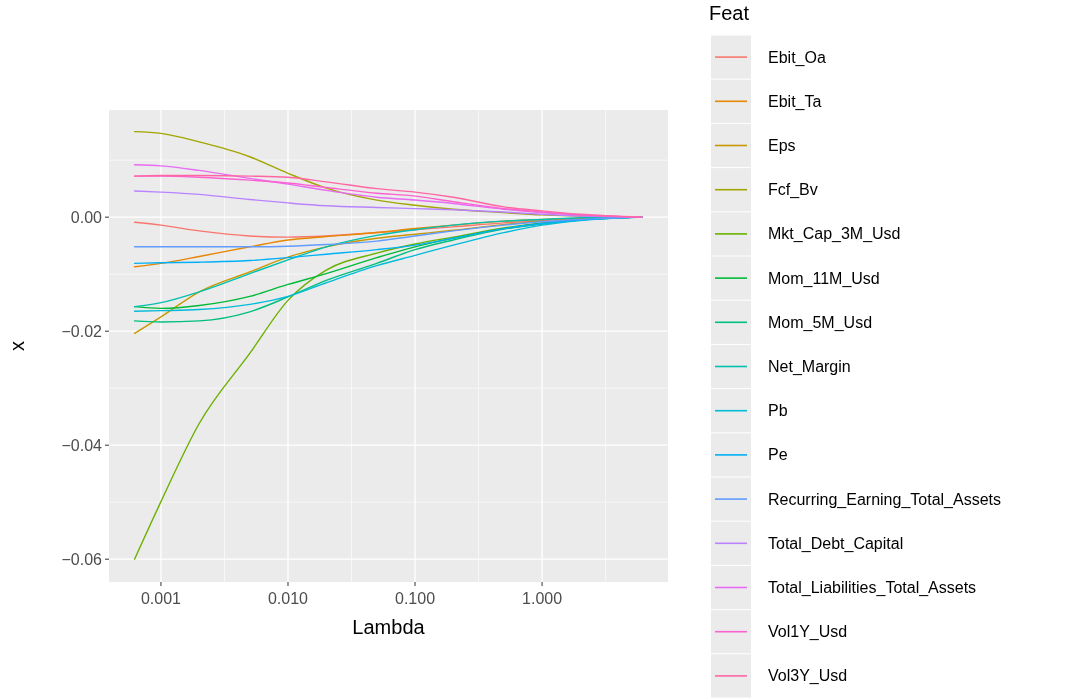 The width and height of the screenshot is (1070, 698). What do you see at coordinates (872, 588) in the screenshot?
I see `legend-label: Total_Liabilities_Total_Assets` at bounding box center [872, 588].